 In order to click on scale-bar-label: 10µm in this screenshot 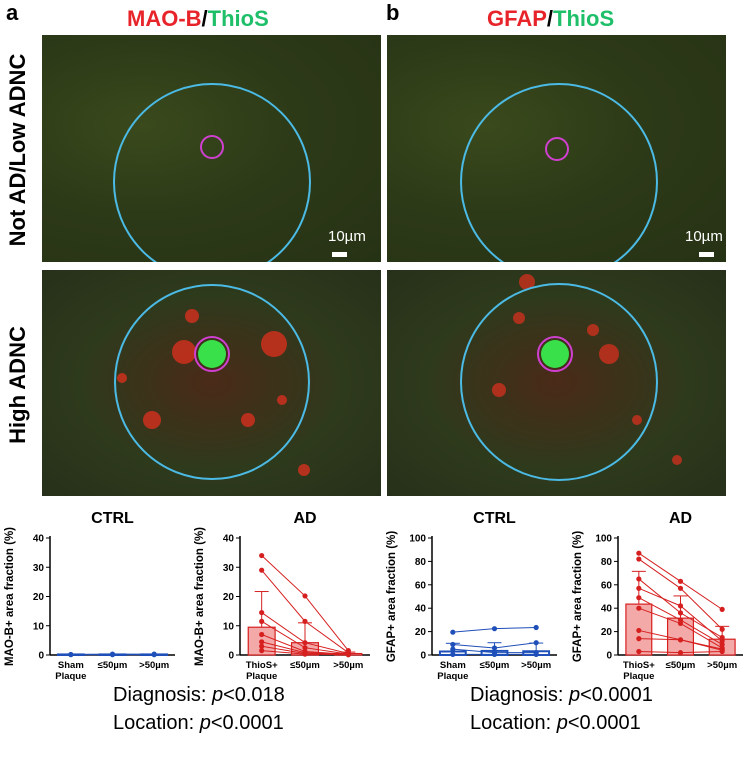, I will do `click(704, 236)`.